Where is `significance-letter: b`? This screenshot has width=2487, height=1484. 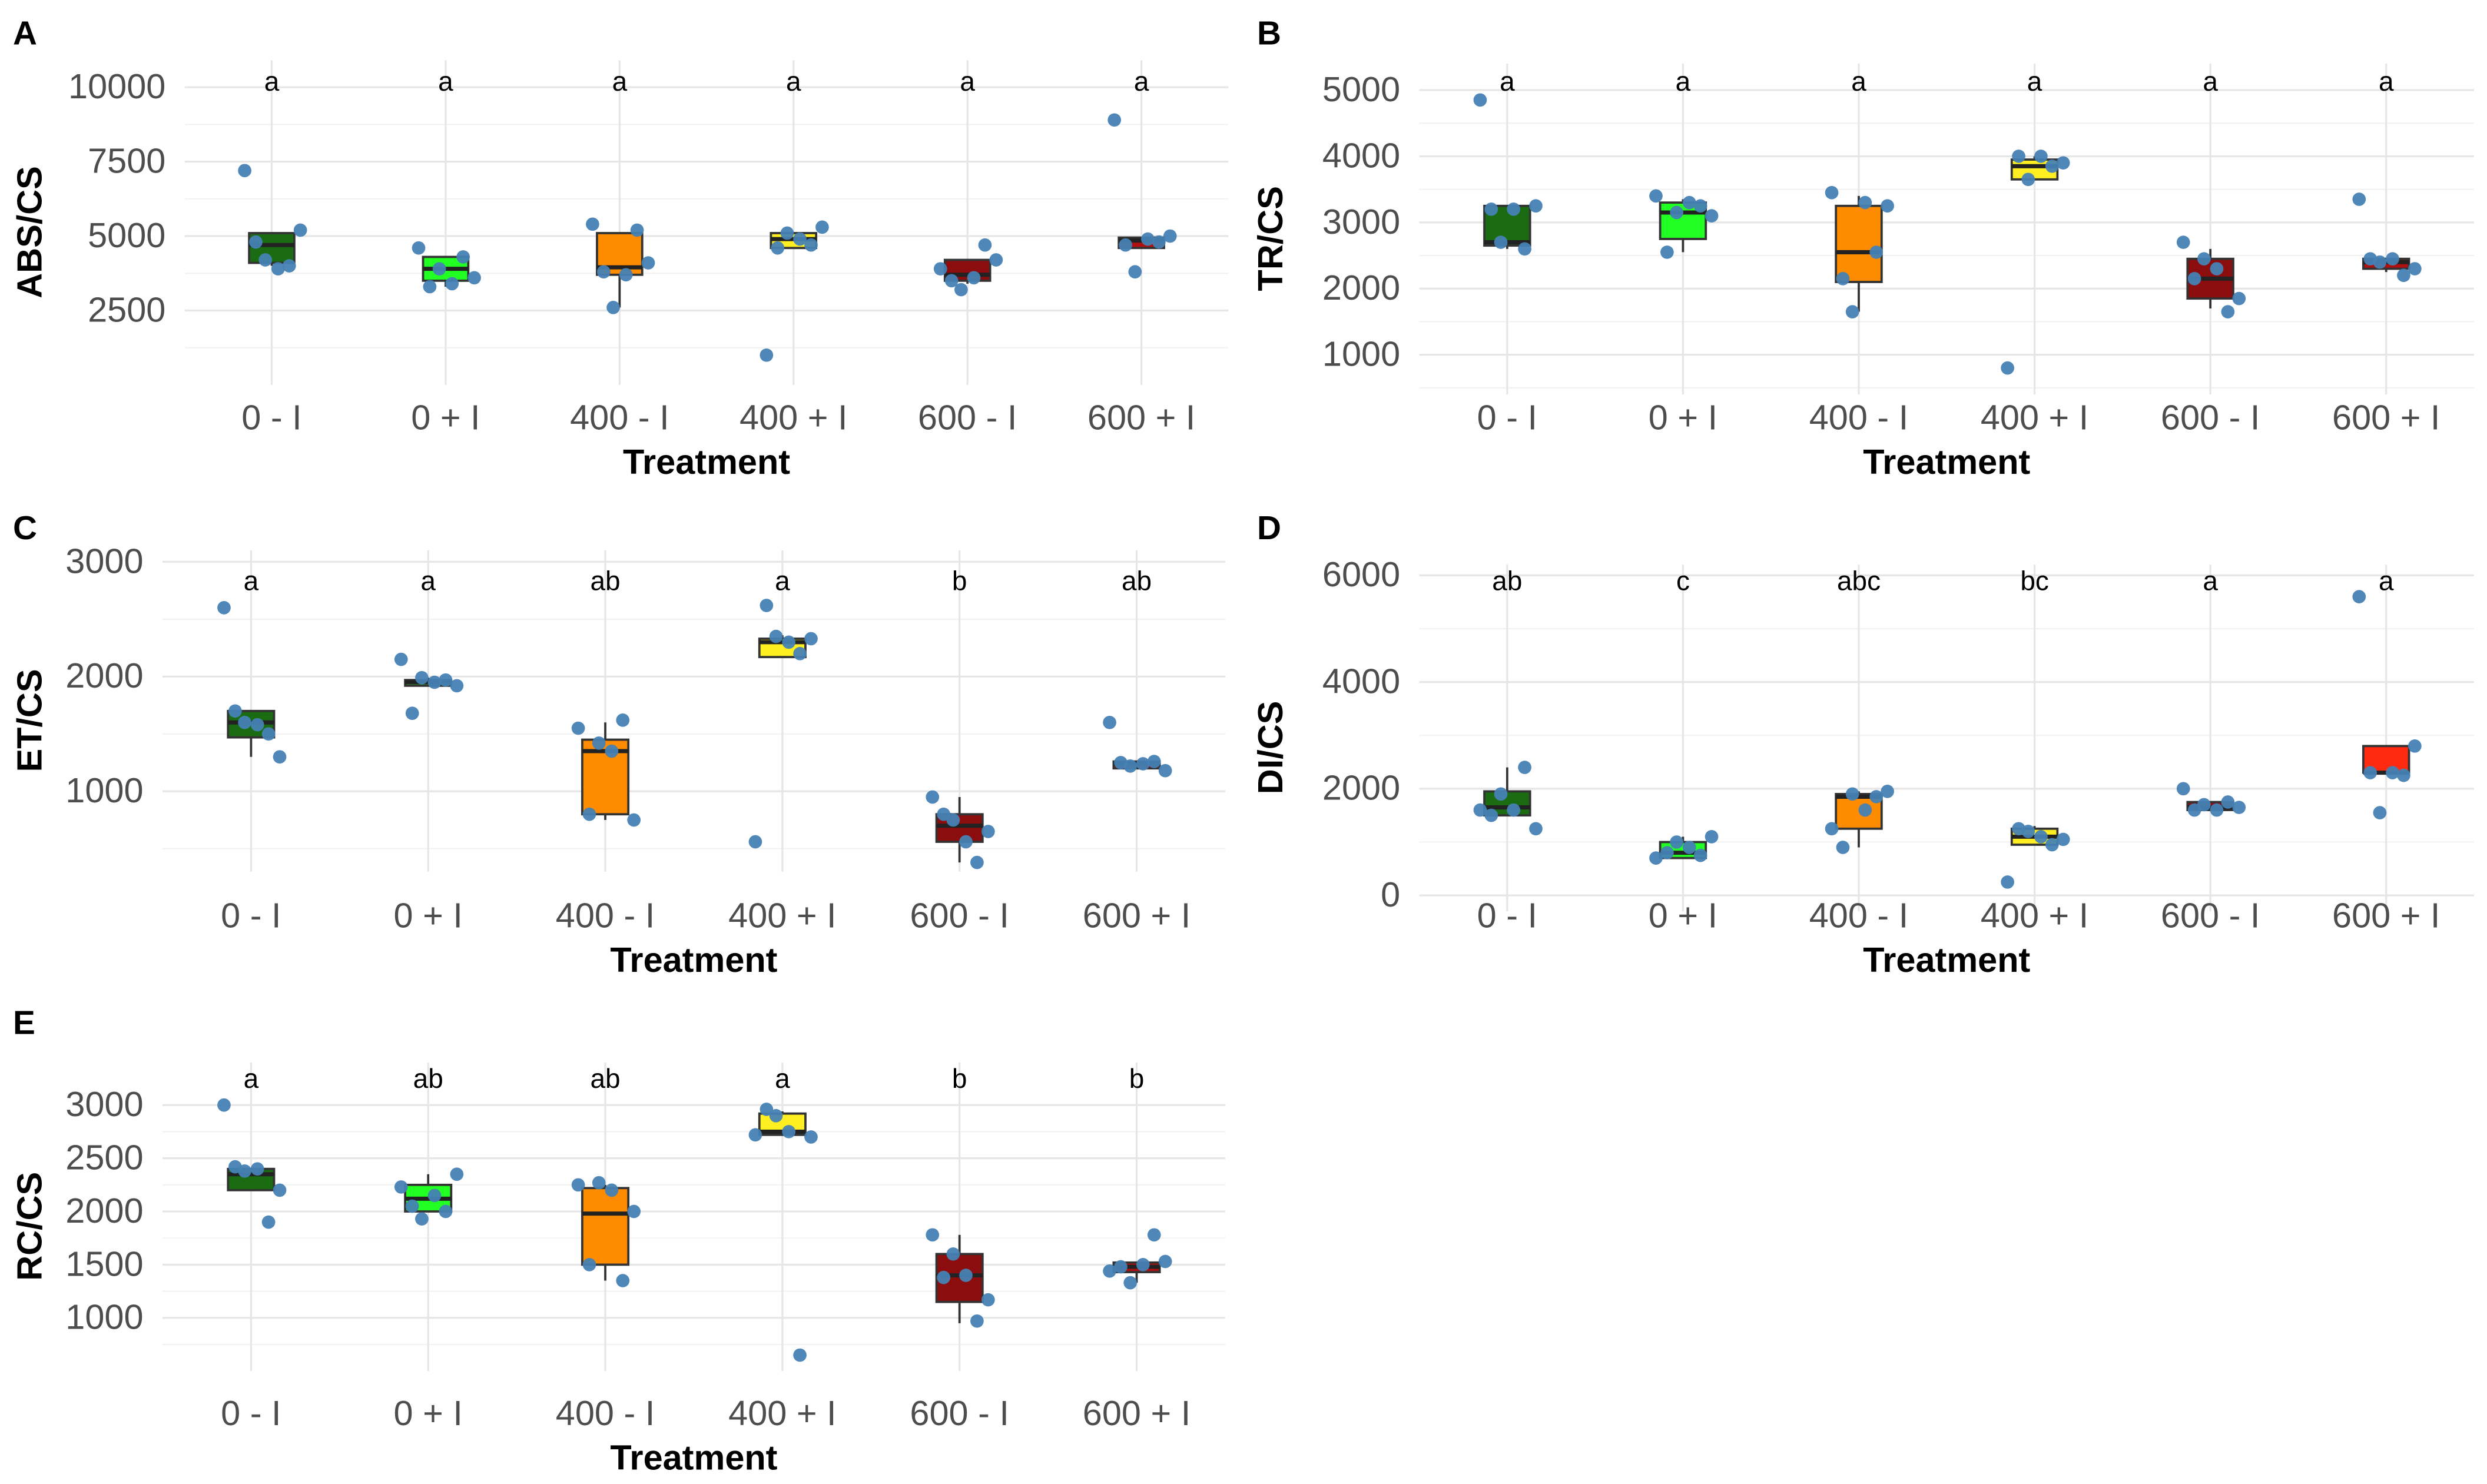 significance-letter: b is located at coordinates (1137, 1078).